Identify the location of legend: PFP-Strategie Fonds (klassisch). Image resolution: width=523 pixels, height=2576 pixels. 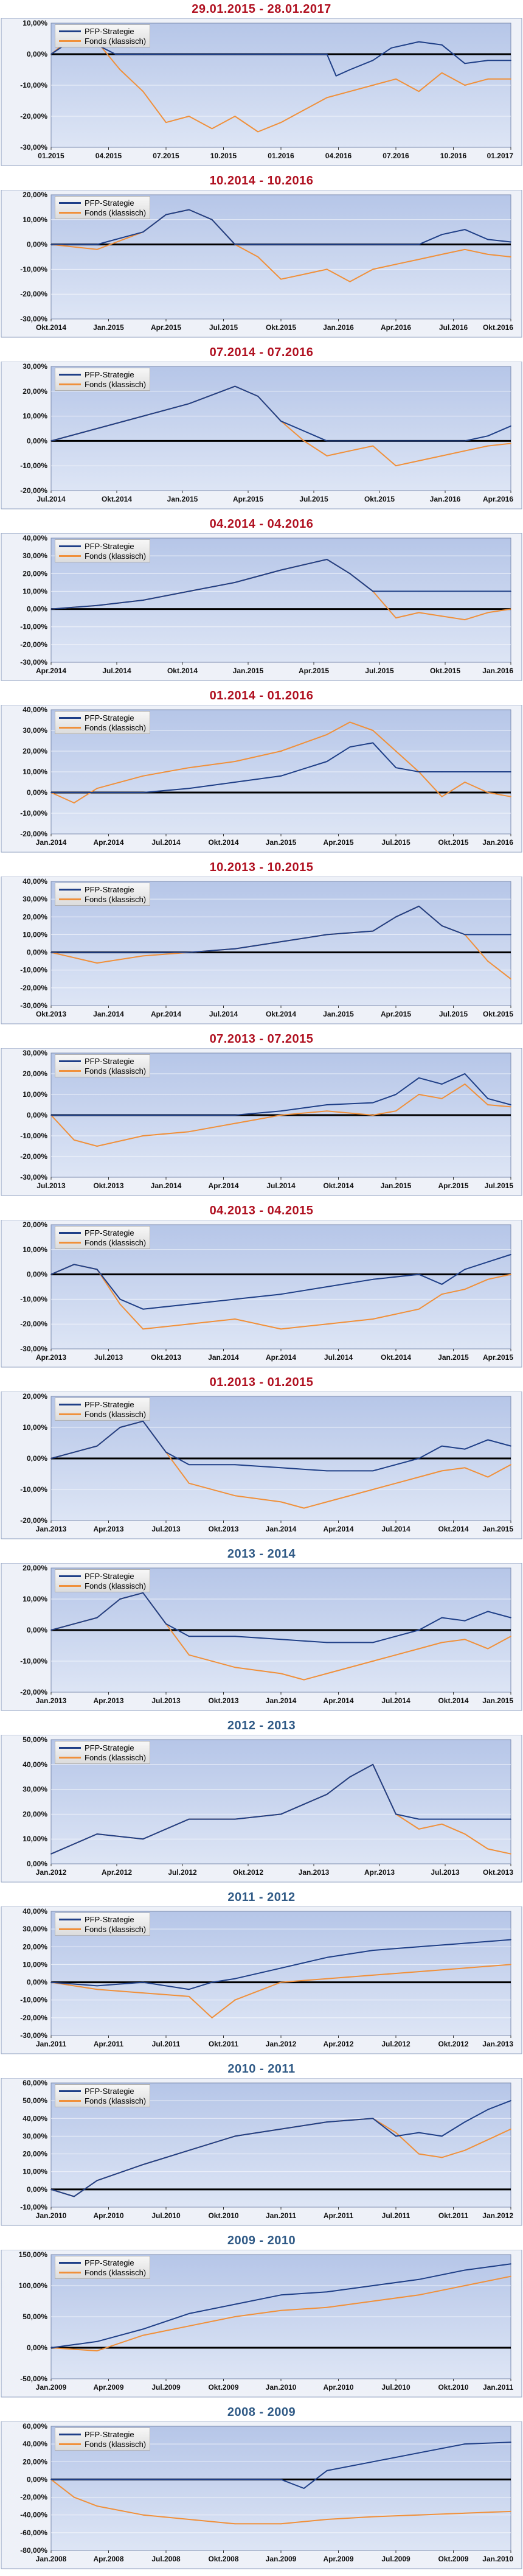
(103, 1065).